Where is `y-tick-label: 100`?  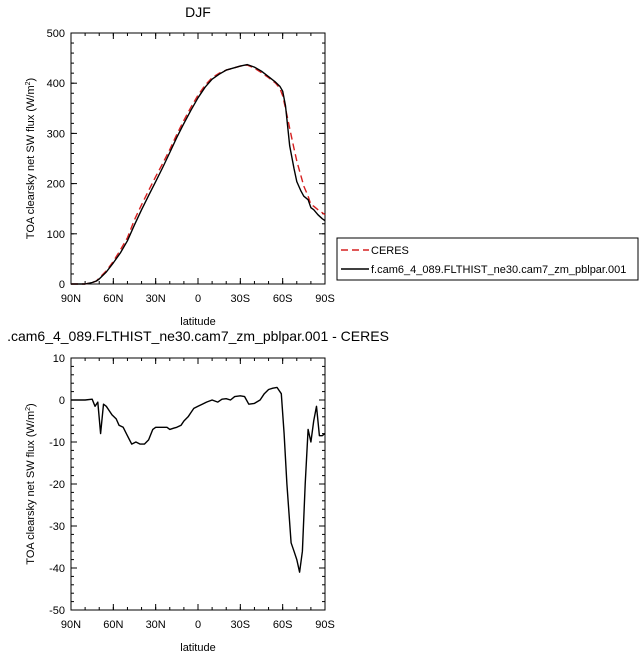 y-tick-label: 100 is located at coordinates (56, 235).